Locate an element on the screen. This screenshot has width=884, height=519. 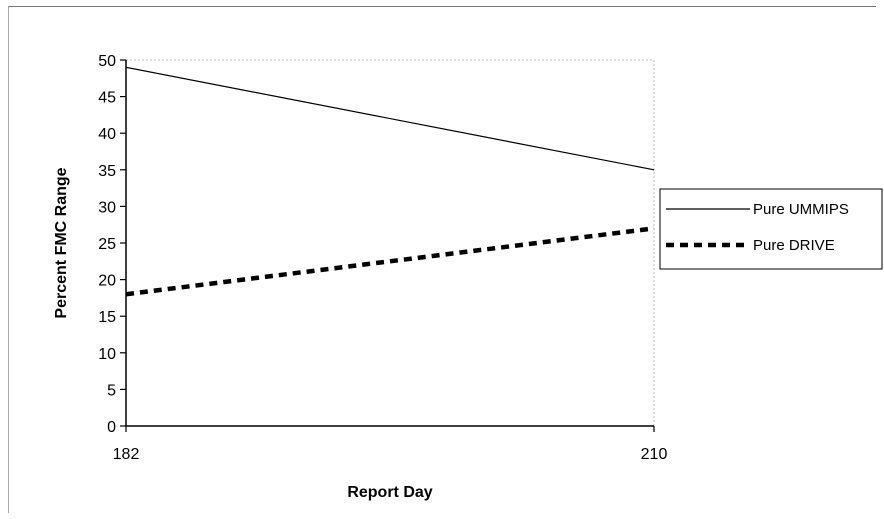
y-tick-label: 50 is located at coordinates (107, 61).